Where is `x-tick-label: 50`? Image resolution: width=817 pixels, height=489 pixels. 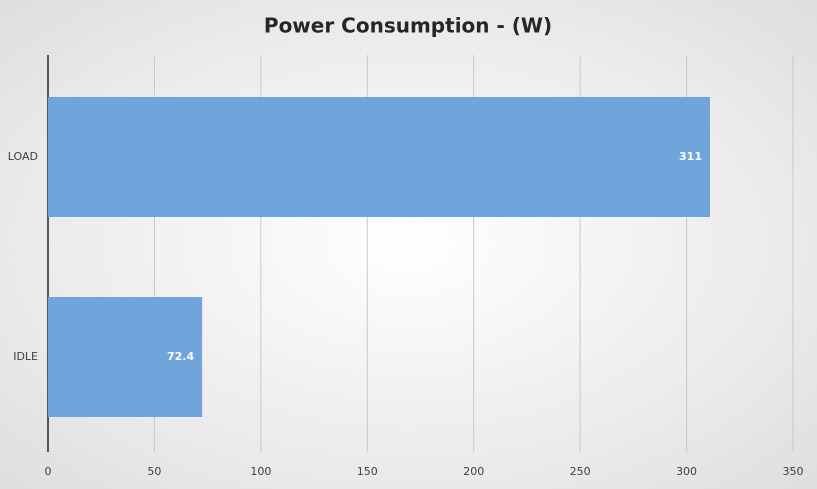 x-tick-label: 50 is located at coordinates (154, 471).